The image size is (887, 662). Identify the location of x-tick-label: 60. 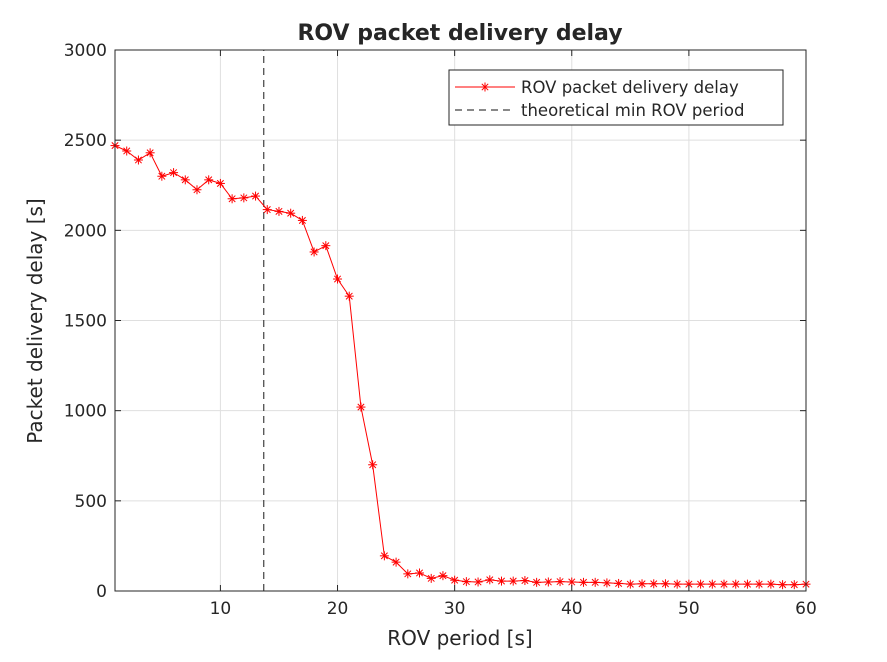
(806, 609).